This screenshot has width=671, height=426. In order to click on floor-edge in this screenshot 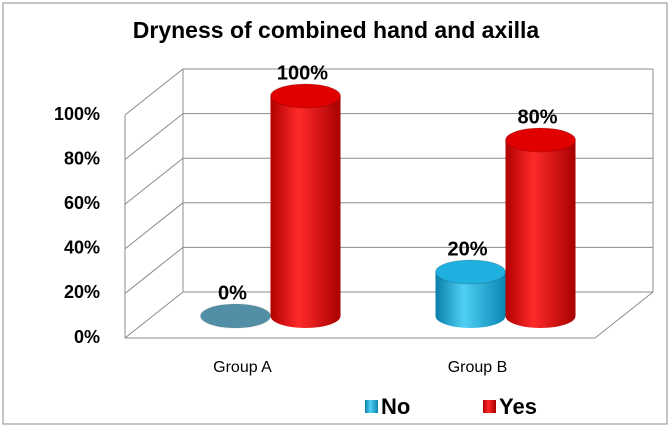, I will do `click(624, 315)`.